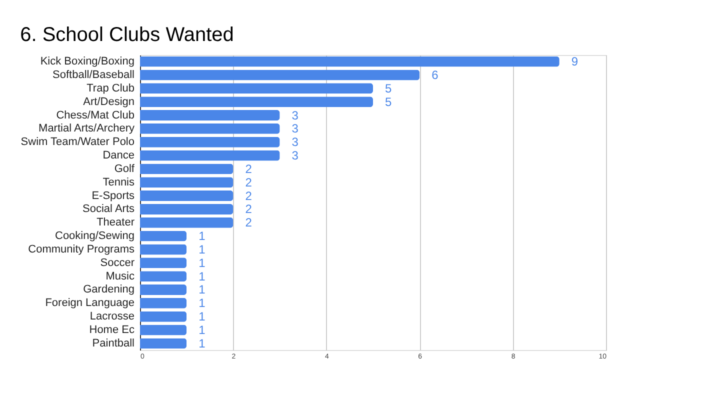  Describe the element at coordinates (112, 316) in the screenshot. I see `y-tick-label: Lacrosse` at that location.